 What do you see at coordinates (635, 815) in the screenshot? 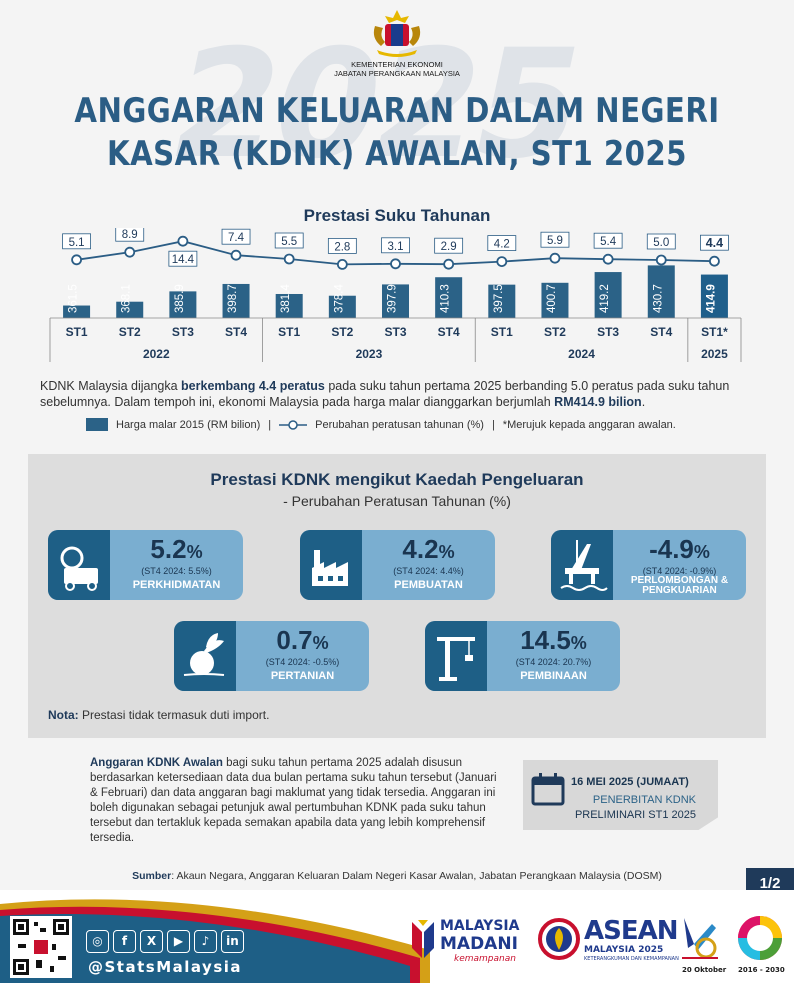
I see `publication-line2: PRELIMINARI ST1 2025` at bounding box center [635, 815].